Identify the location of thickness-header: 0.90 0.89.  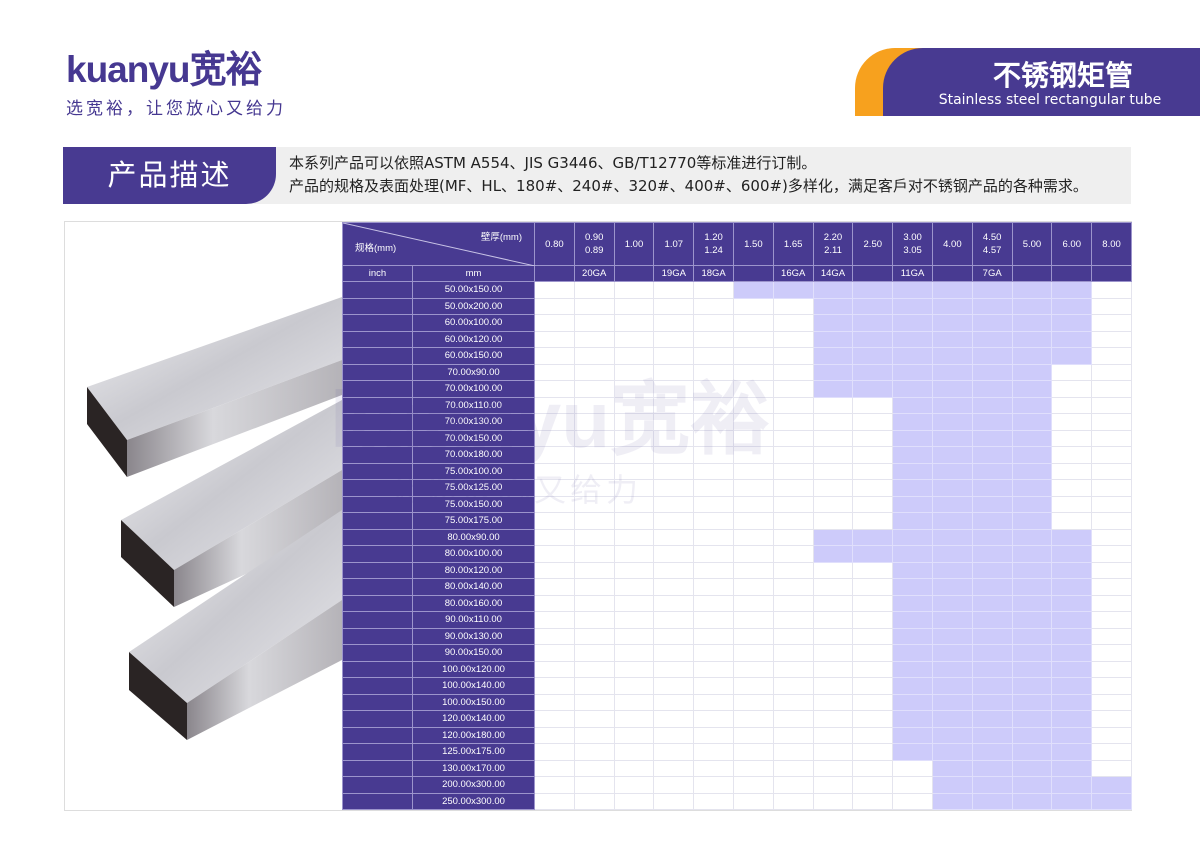
(594, 244).